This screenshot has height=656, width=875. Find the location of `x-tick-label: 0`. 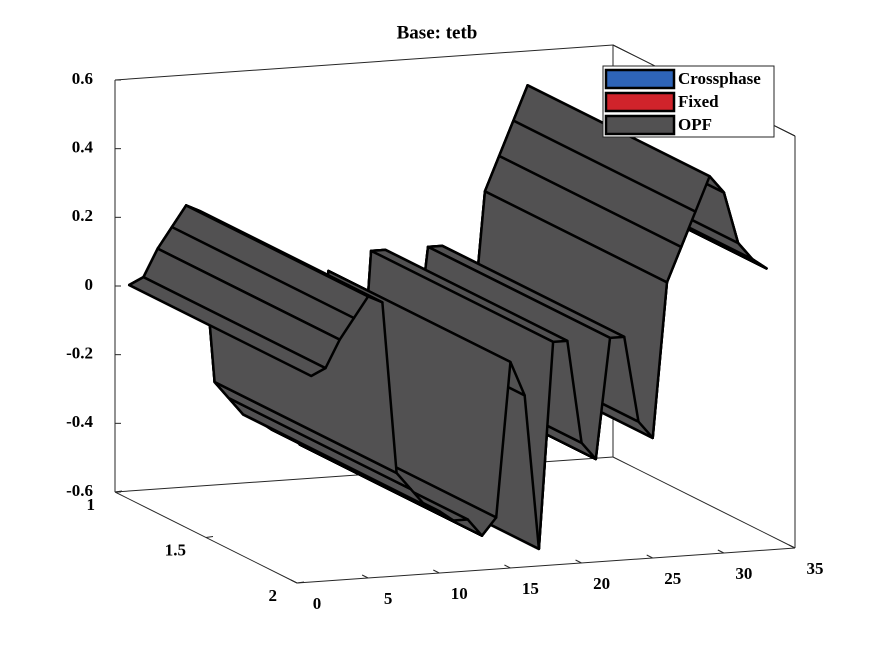

x-tick-label: 0 is located at coordinates (317, 603).